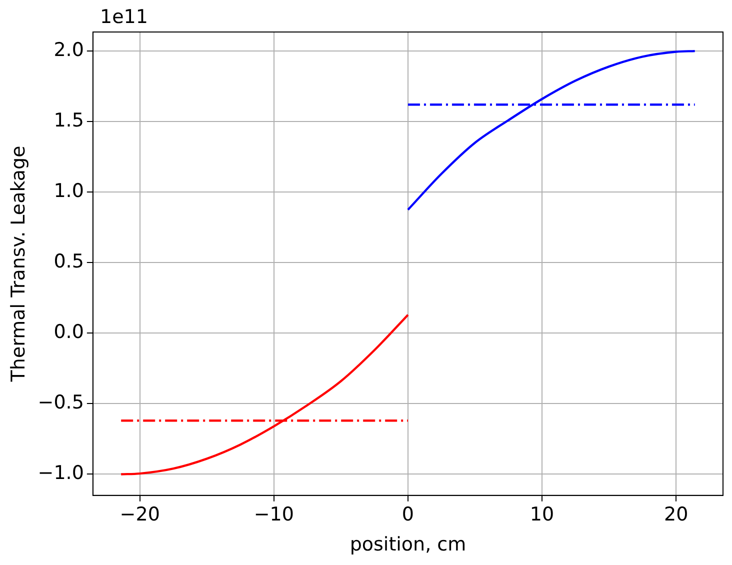 Image resolution: width=732 pixels, height=565 pixels. What do you see at coordinates (274, 515) in the screenshot?
I see `x-tick-label: −10` at bounding box center [274, 515].